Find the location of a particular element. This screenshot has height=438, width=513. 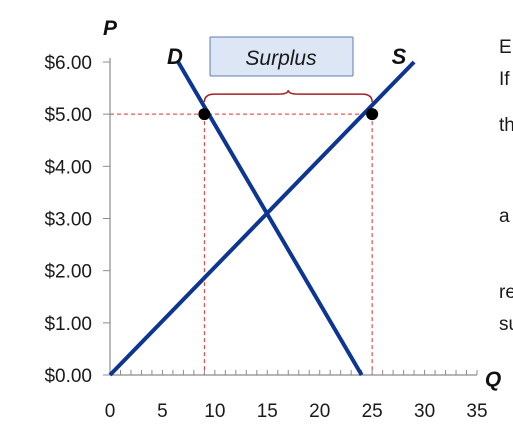

side-text-line: If is located at coordinates (504, 79).